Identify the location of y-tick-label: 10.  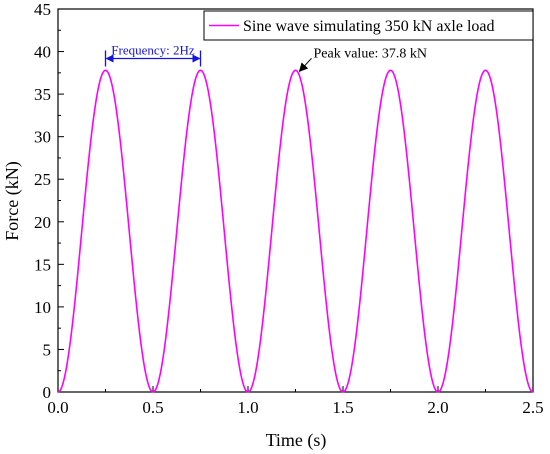
(42, 307).